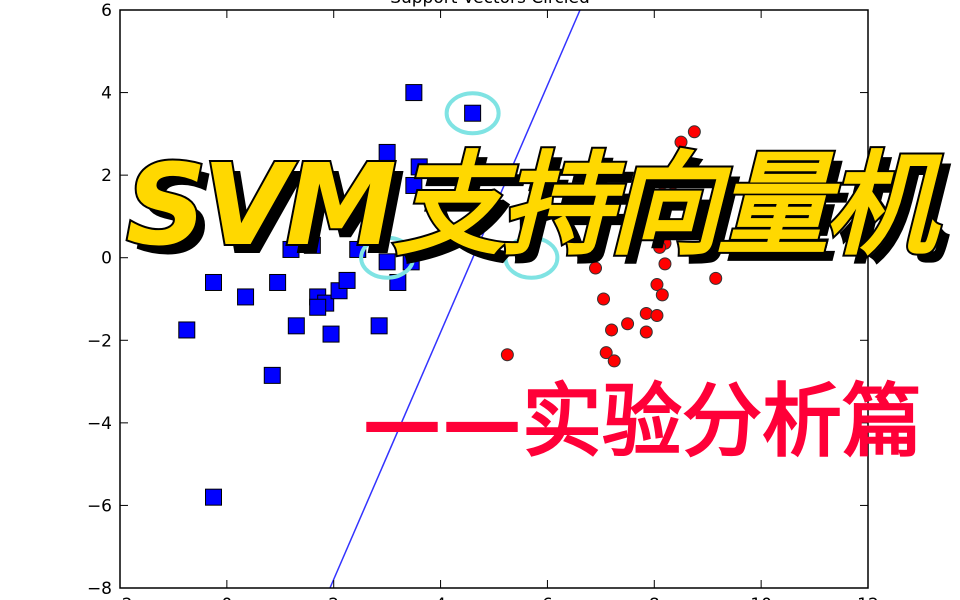  I want to click on x-tick-label: 12, so click(868, 597).